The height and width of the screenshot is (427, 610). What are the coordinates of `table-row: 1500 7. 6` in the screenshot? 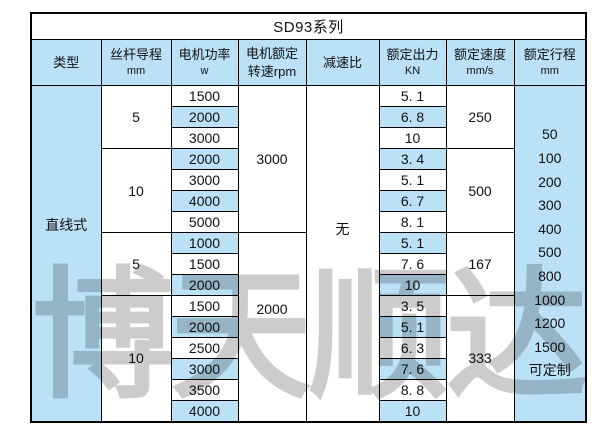 It's located at (308, 264).